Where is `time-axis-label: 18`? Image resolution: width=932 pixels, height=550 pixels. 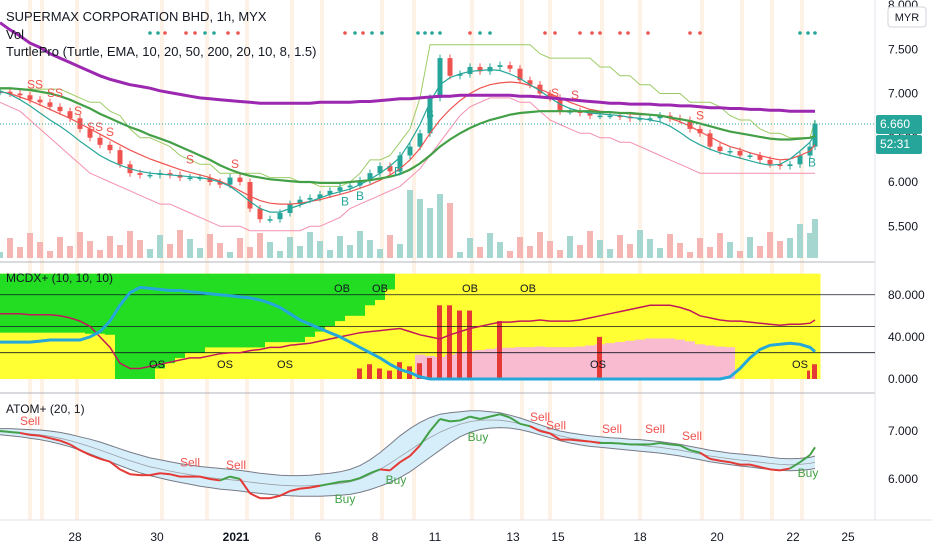 time-axis-label: 18 is located at coordinates (640, 537).